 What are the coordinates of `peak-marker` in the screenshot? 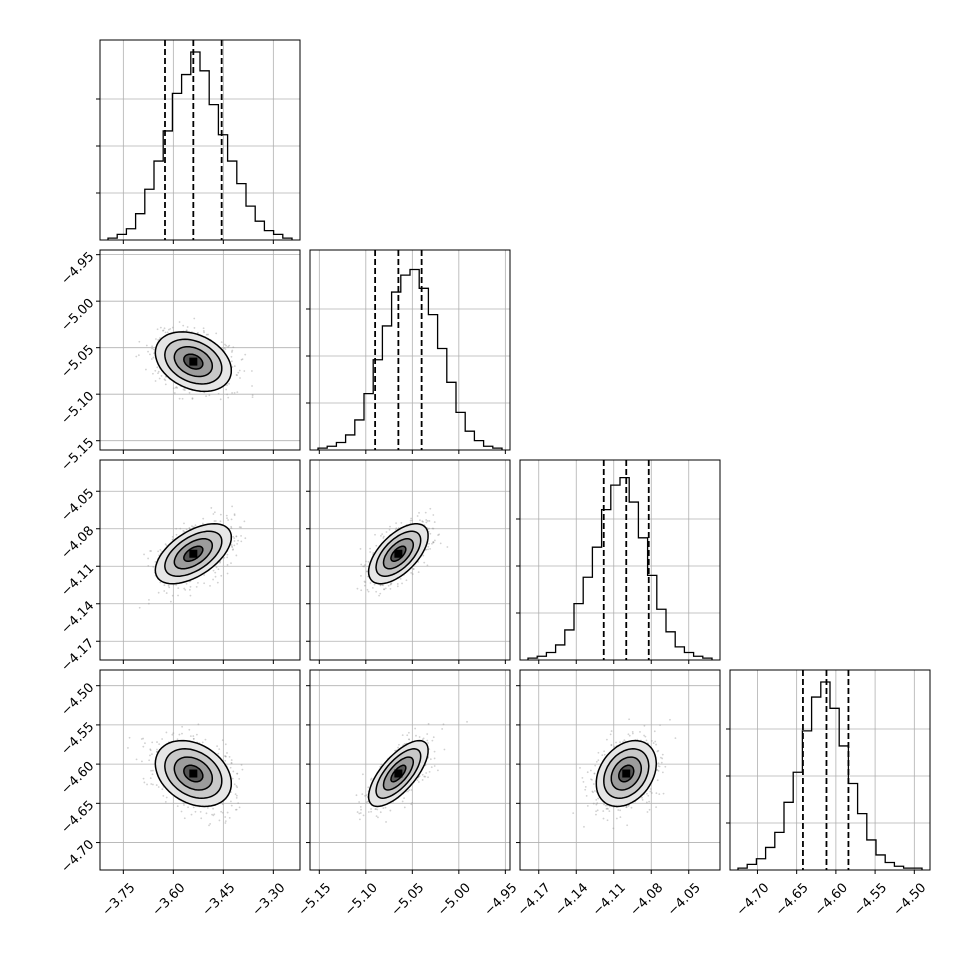 It's located at (398, 553).